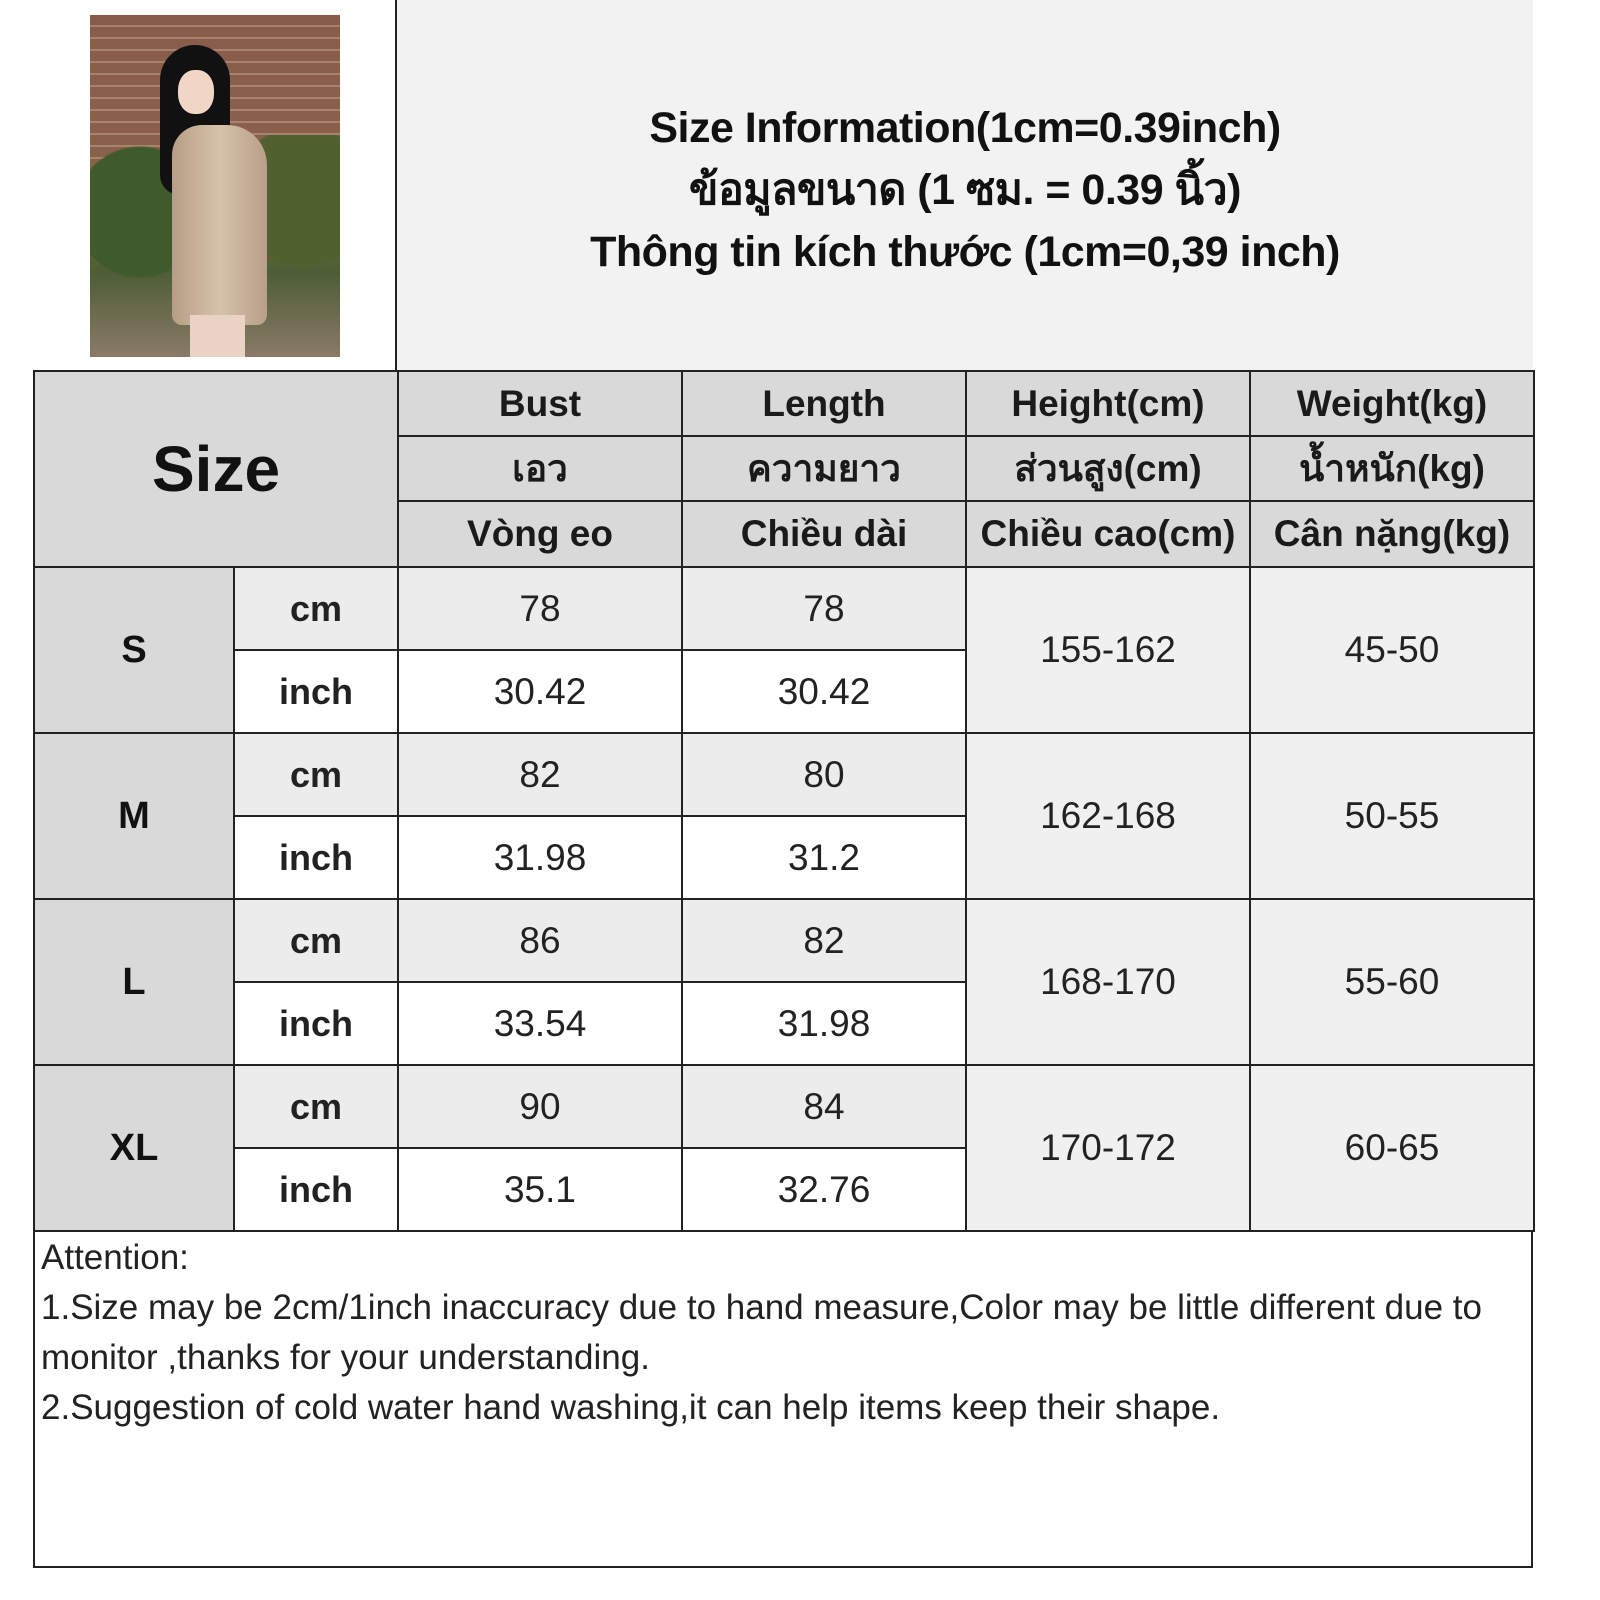  What do you see at coordinates (1108, 1148) in the screenshot?
I see `height-range: 170-172` at bounding box center [1108, 1148].